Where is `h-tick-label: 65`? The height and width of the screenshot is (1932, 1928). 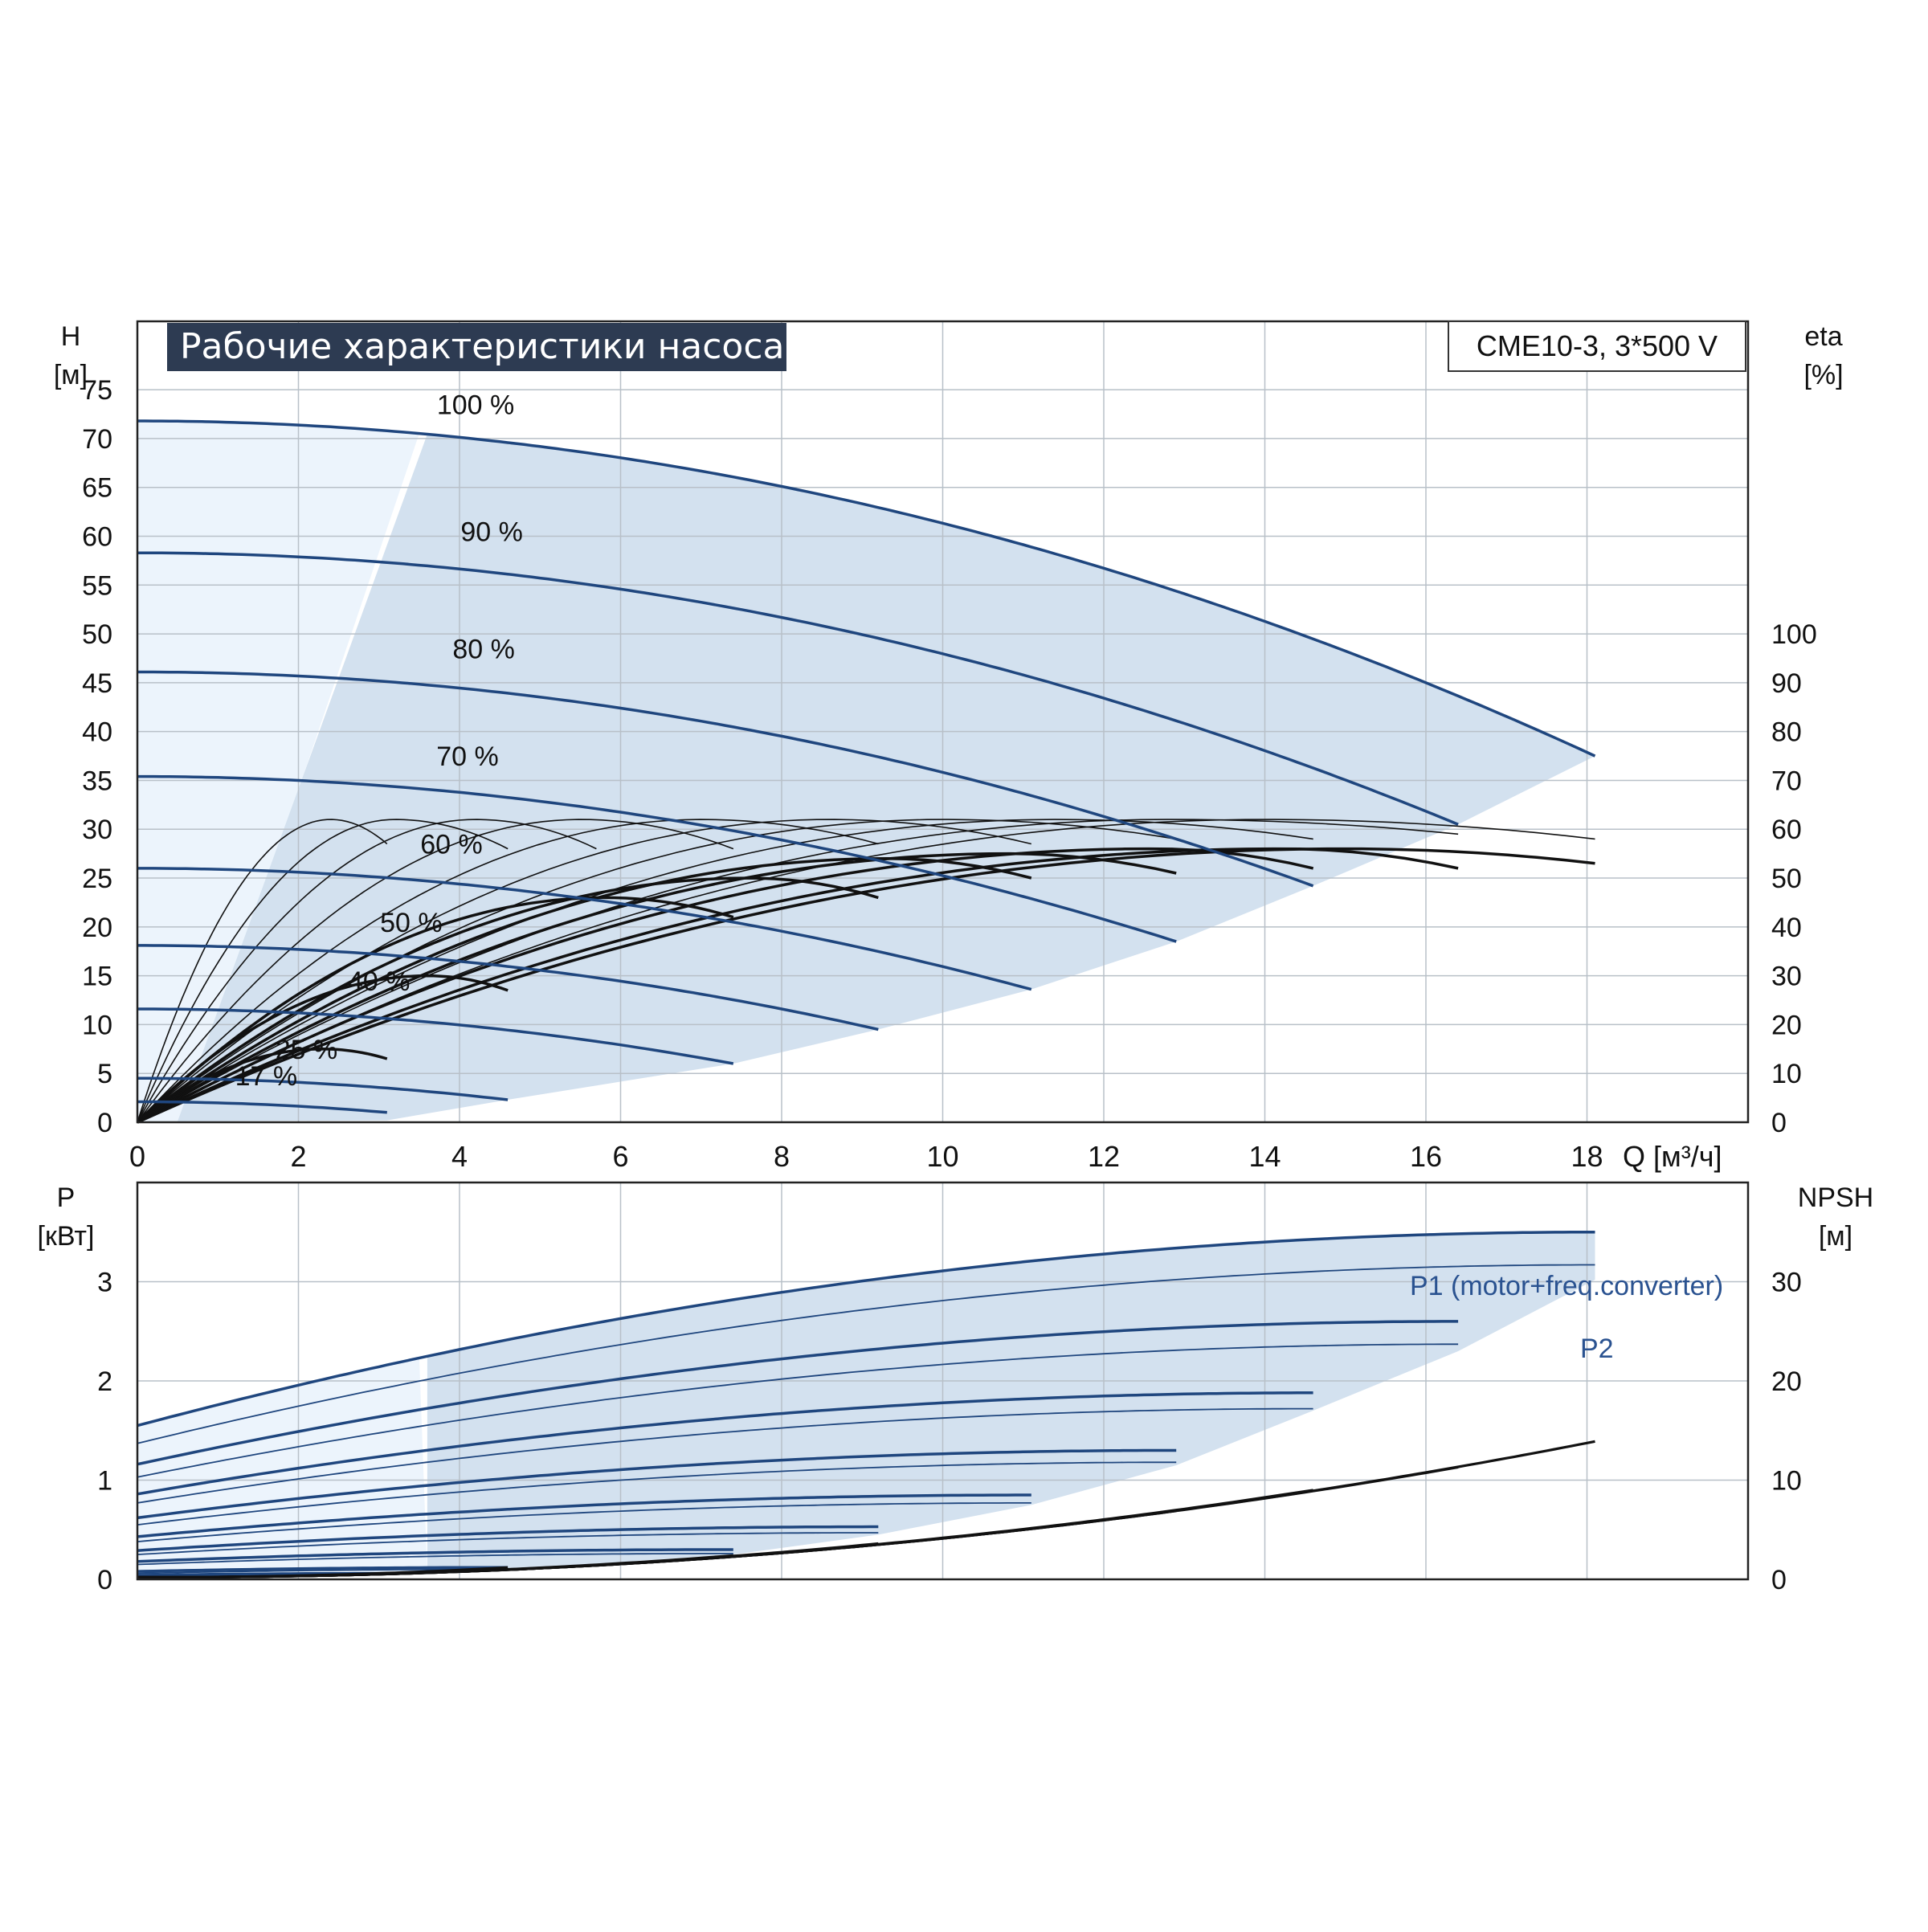 h-tick-label: 65 is located at coordinates (97, 488).